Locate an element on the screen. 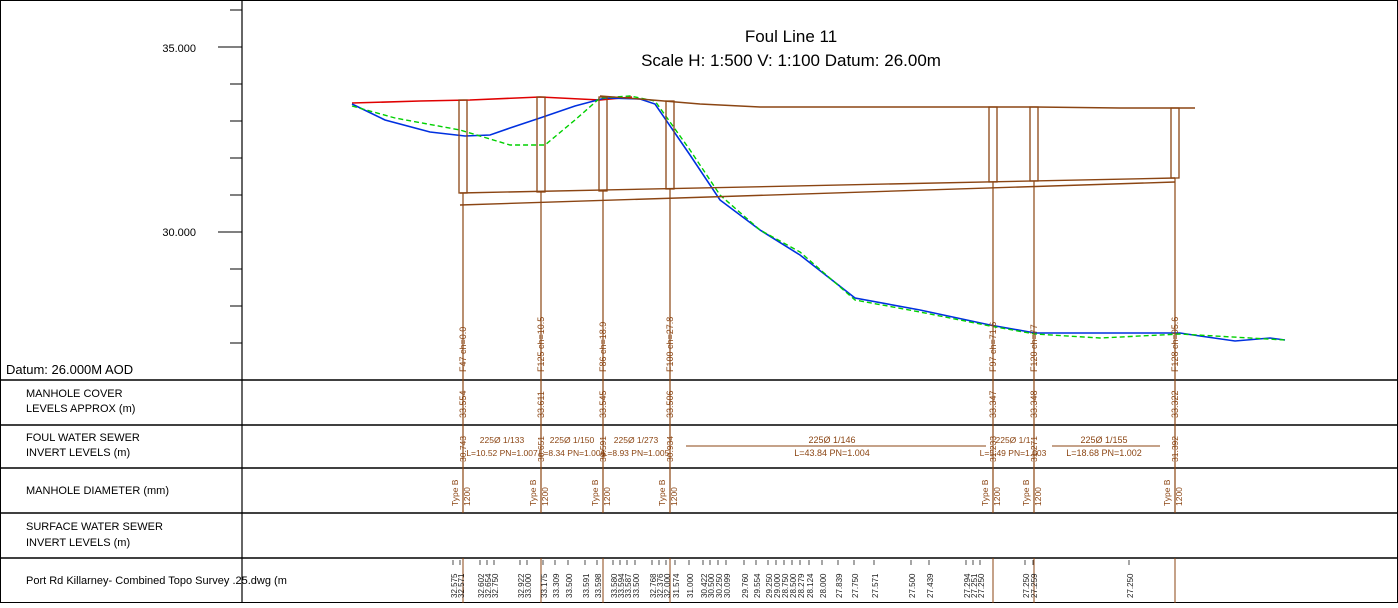 The image size is (1398, 608). row-label-invert-2: INVERT LEVELS (m) is located at coordinates (78, 453).